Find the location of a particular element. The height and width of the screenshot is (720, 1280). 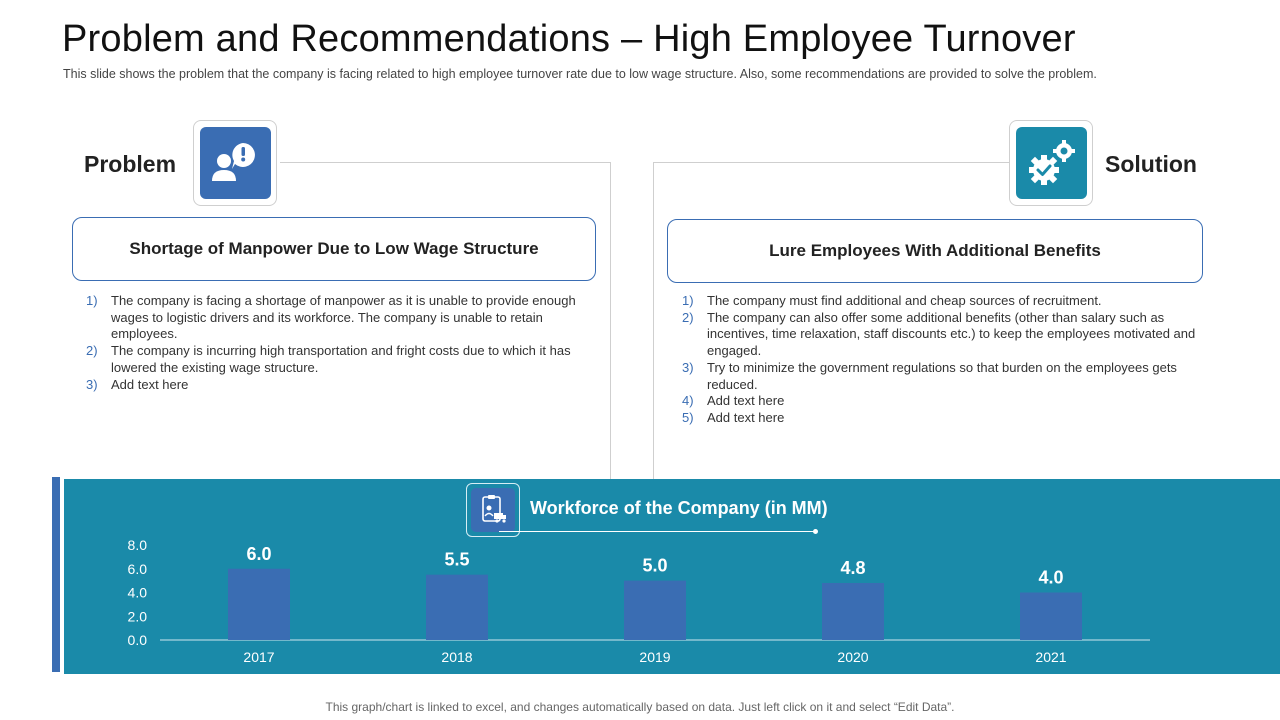

bar-data-label: 6.0 is located at coordinates (258, 554).